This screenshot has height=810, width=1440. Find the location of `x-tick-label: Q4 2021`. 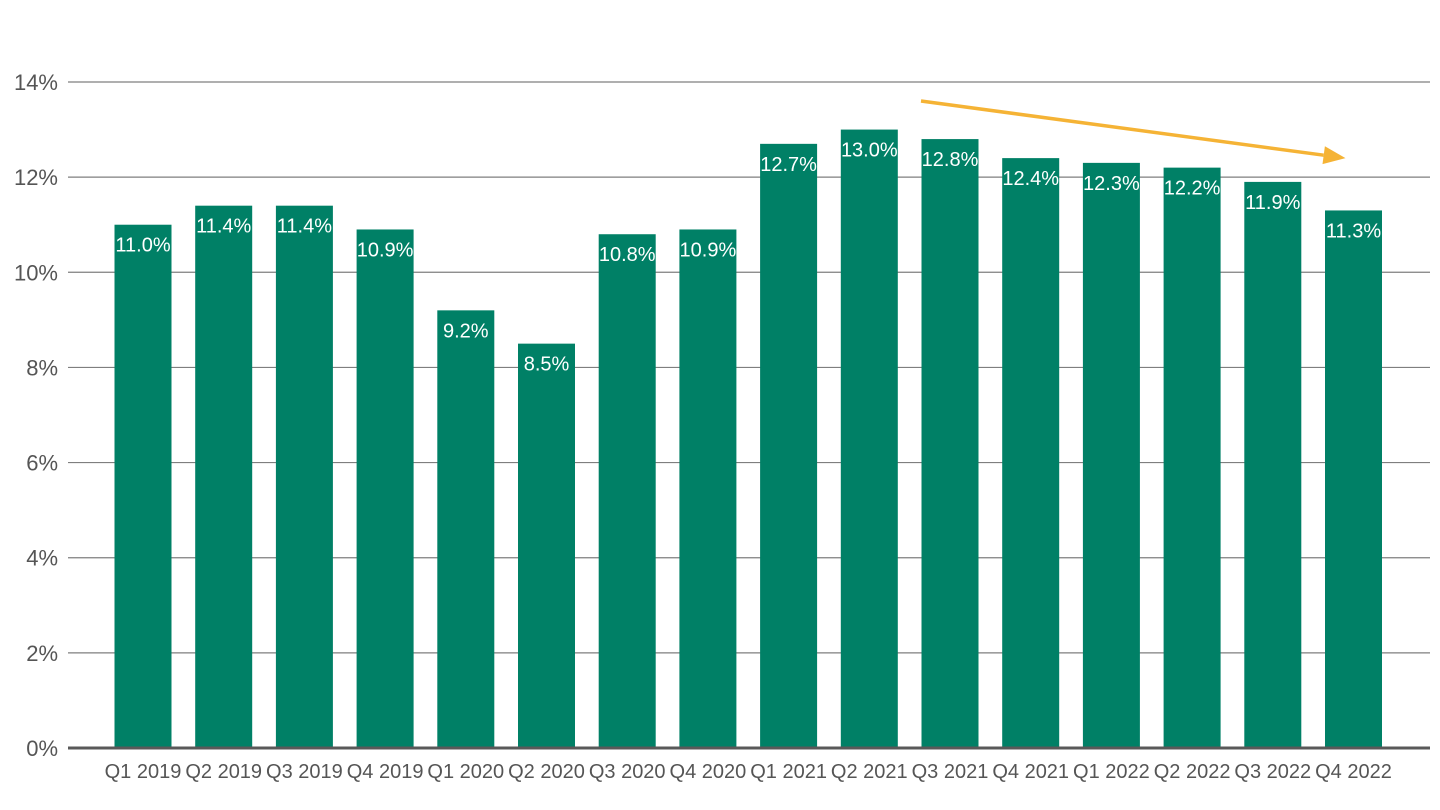

x-tick-label: Q4 2021 is located at coordinates (1030, 772).